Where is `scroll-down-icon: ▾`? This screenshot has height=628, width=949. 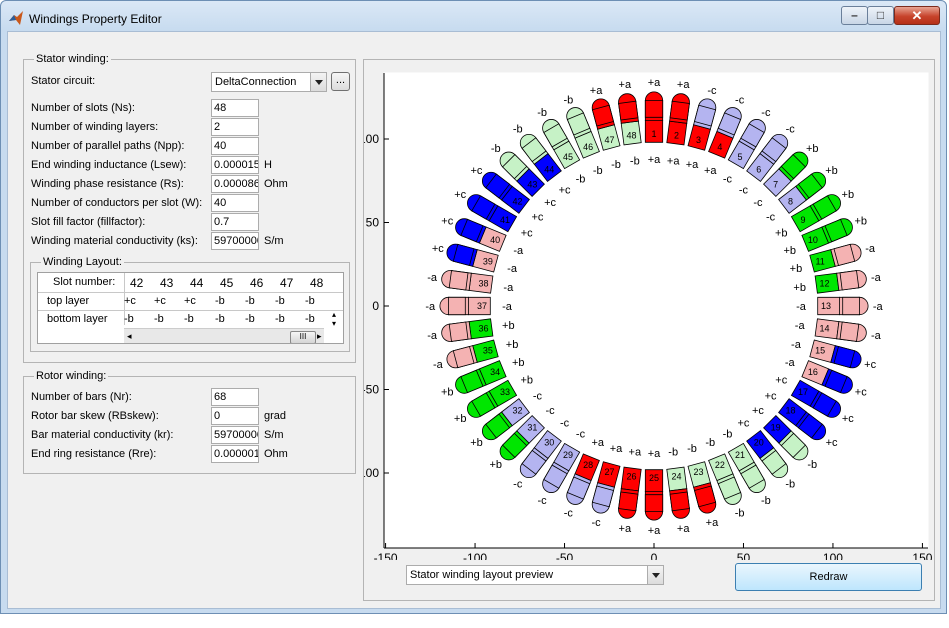 scroll-down-icon: ▾ is located at coordinates (334, 323).